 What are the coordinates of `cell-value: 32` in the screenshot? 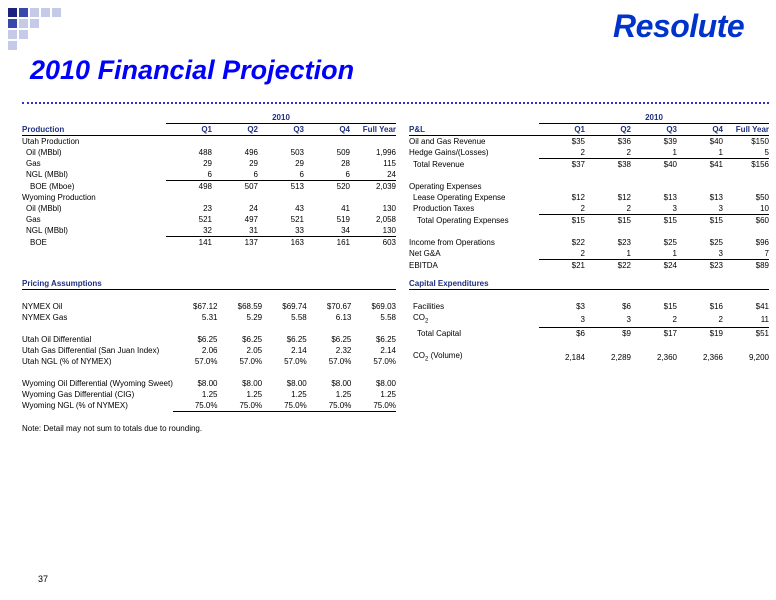 It's located at (189, 231).